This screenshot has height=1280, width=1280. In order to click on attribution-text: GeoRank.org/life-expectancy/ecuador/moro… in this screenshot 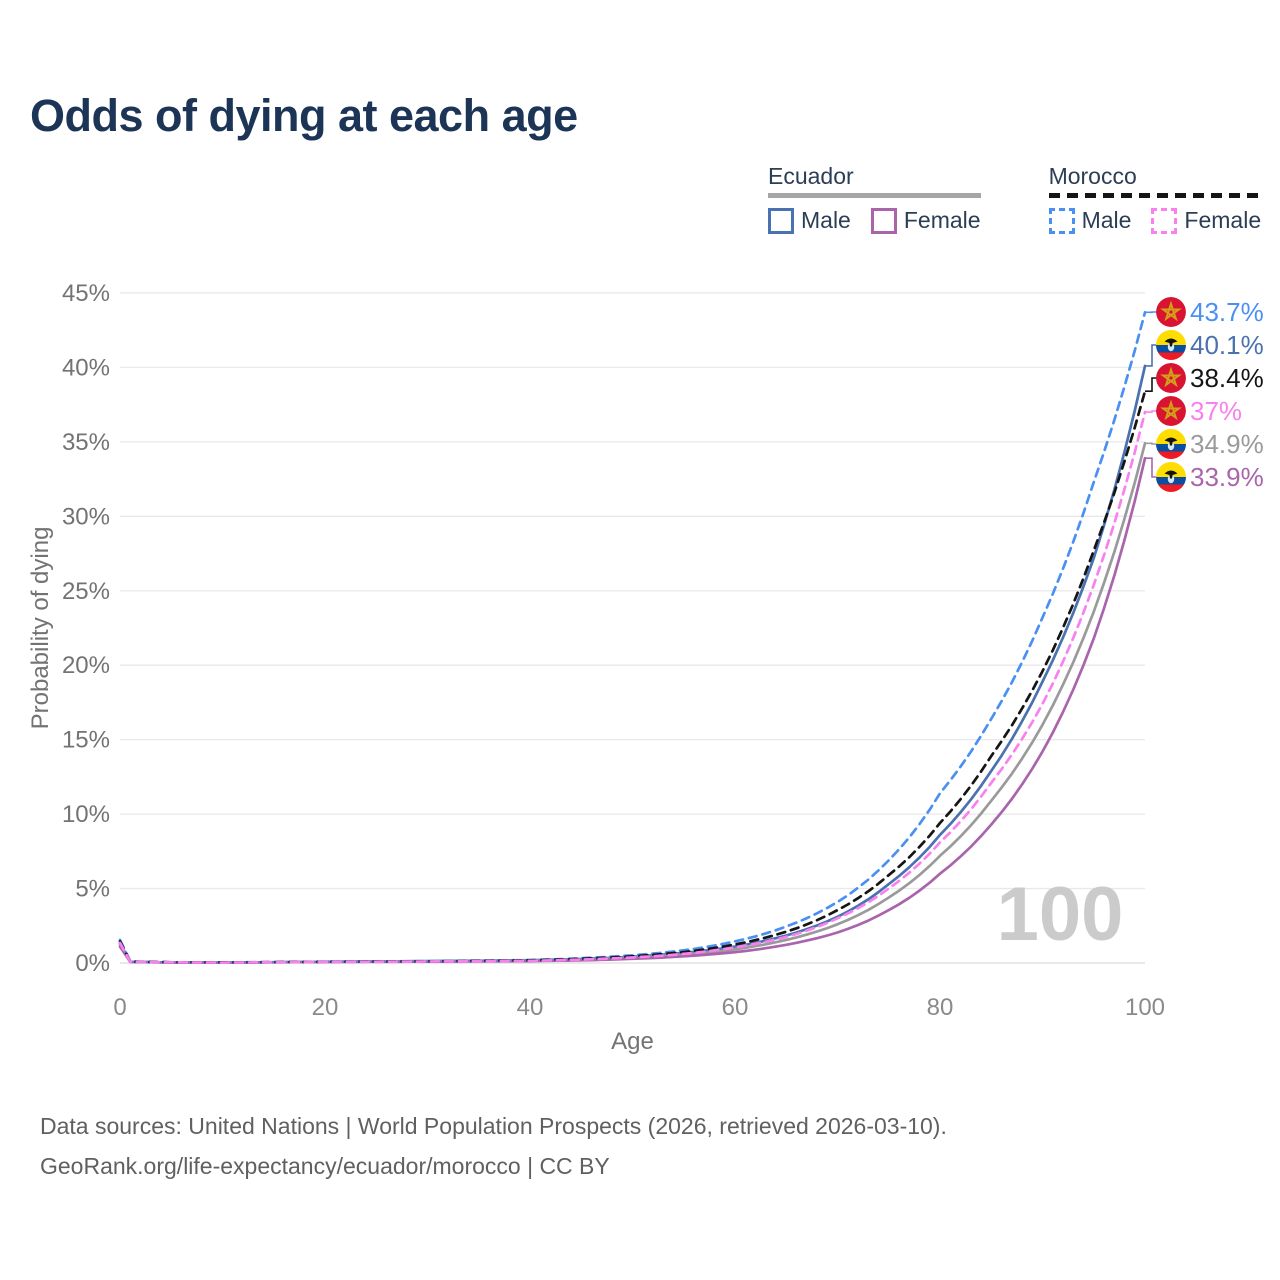, I will do `click(325, 1166)`.